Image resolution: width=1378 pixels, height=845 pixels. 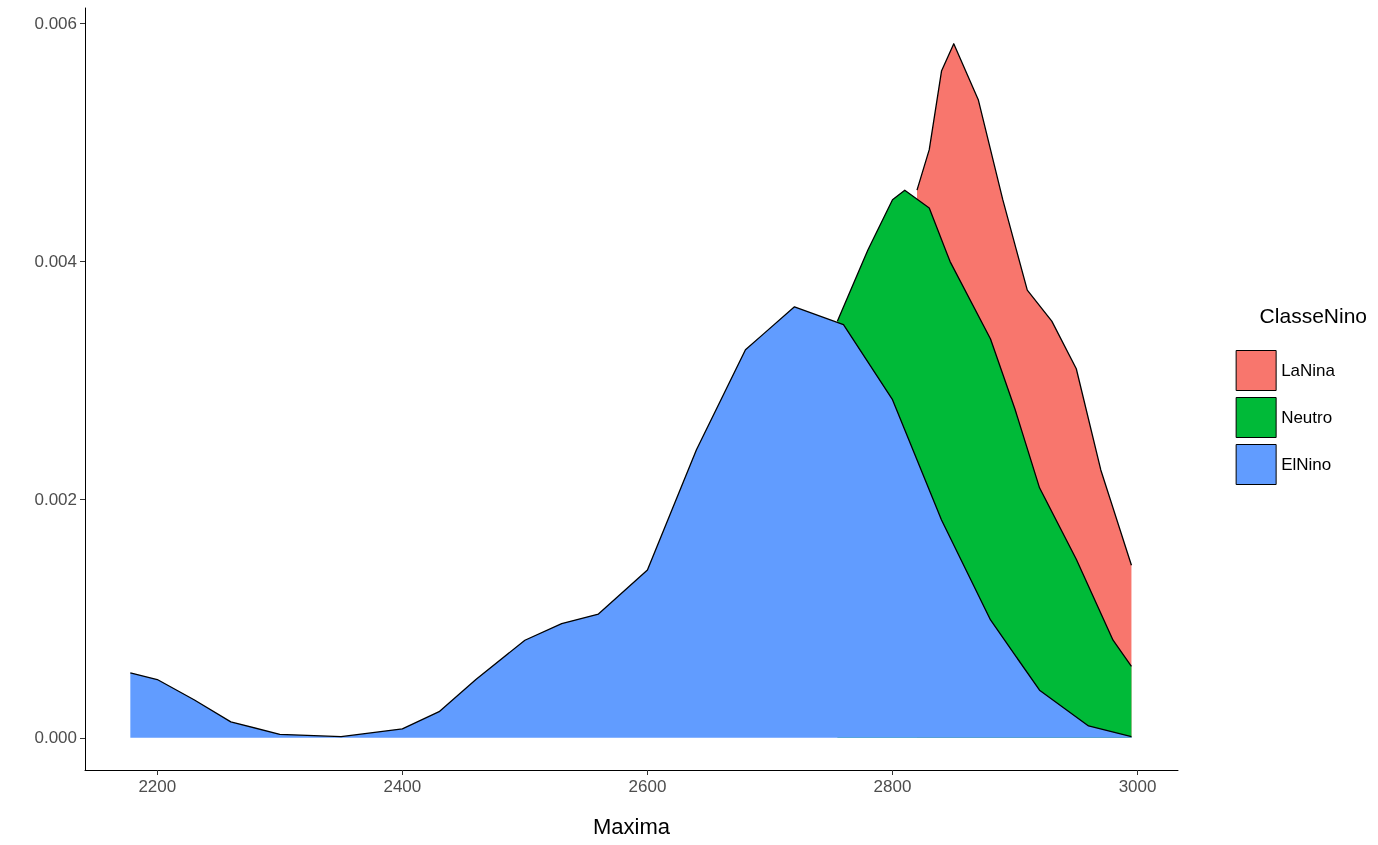 What do you see at coordinates (1306, 464) in the screenshot?
I see `legend-label: ElNino` at bounding box center [1306, 464].